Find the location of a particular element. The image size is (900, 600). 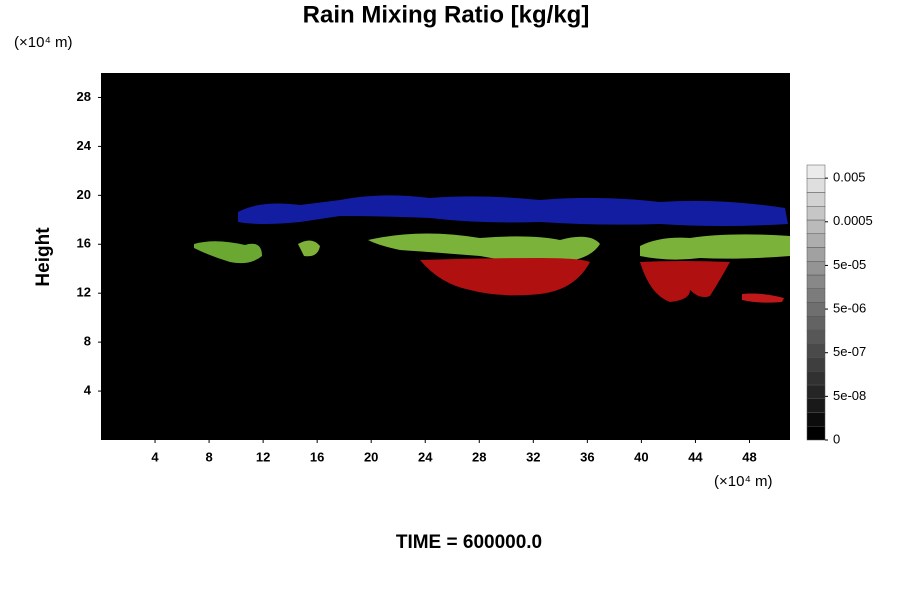

y-axis-label: Height is located at coordinates (43, 257).